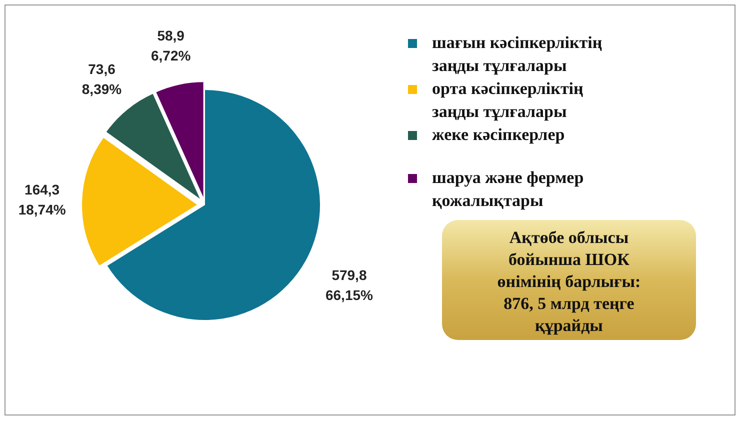 The height and width of the screenshot is (426, 741). What do you see at coordinates (498, 134) in the screenshot?
I see `legend-label: жеке кәсіпкерлер` at bounding box center [498, 134].